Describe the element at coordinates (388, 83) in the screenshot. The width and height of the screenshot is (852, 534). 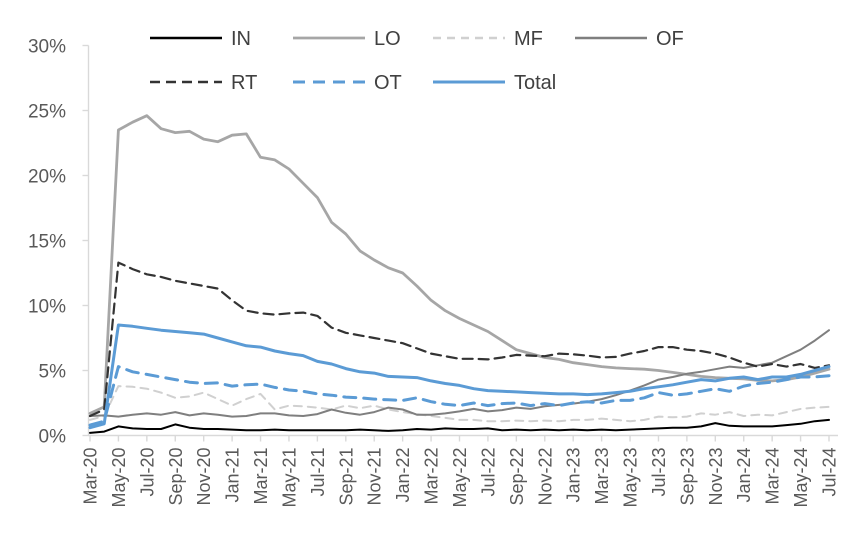
I see `legend-label-OT: OT` at that location.